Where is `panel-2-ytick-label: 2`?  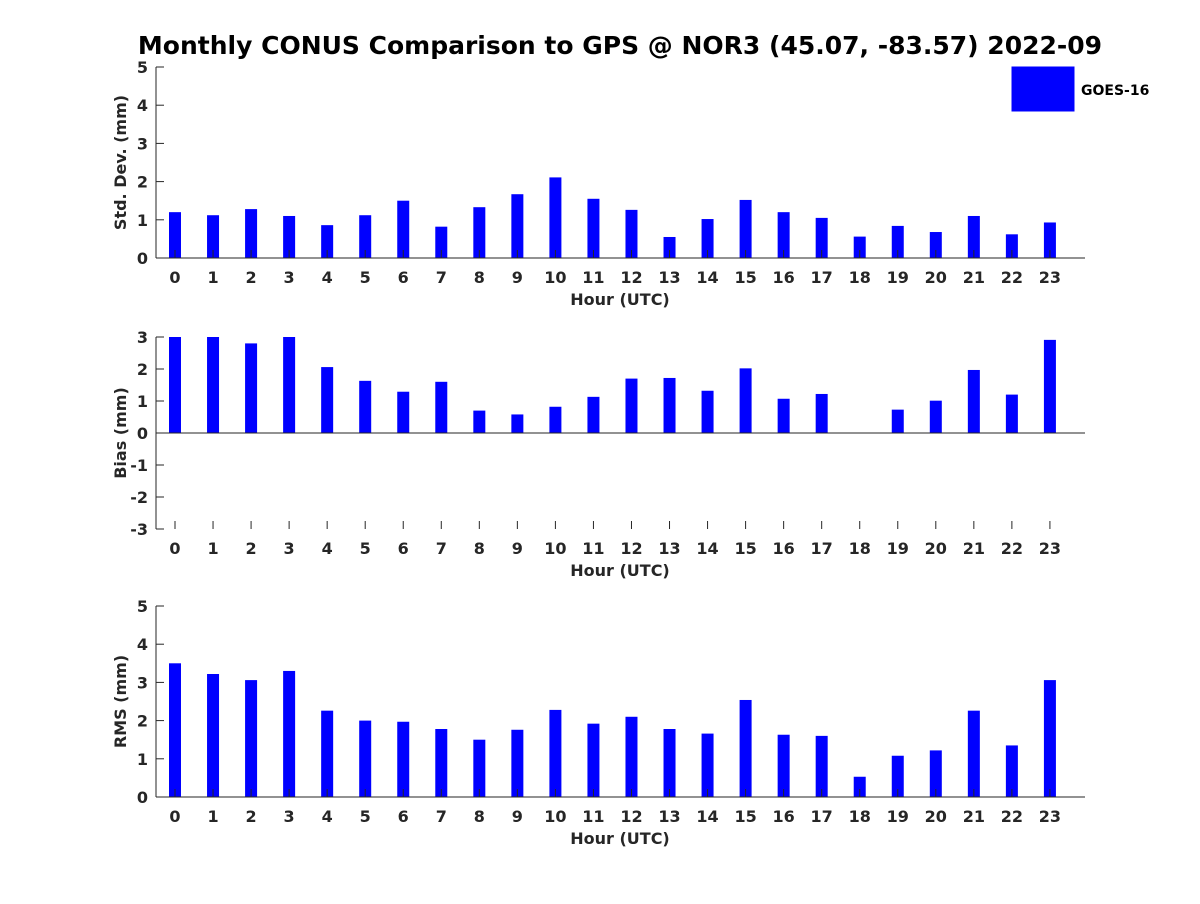
panel-2-ytick-label: 2 is located at coordinates (142, 369).